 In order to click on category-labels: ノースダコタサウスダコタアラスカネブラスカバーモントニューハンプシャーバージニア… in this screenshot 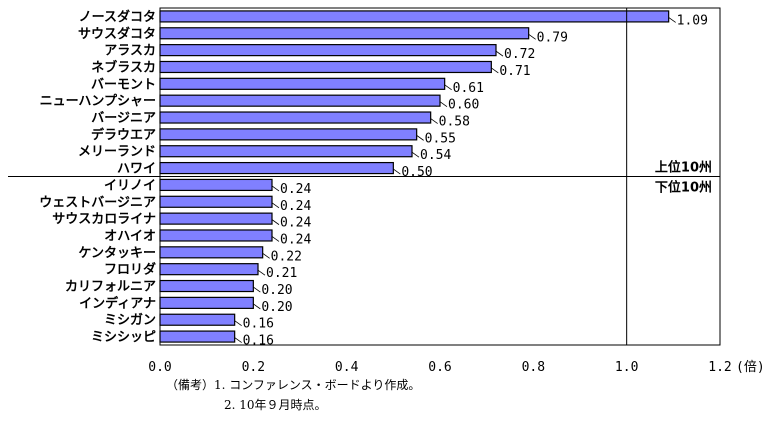, I will do `click(97, 177)`.